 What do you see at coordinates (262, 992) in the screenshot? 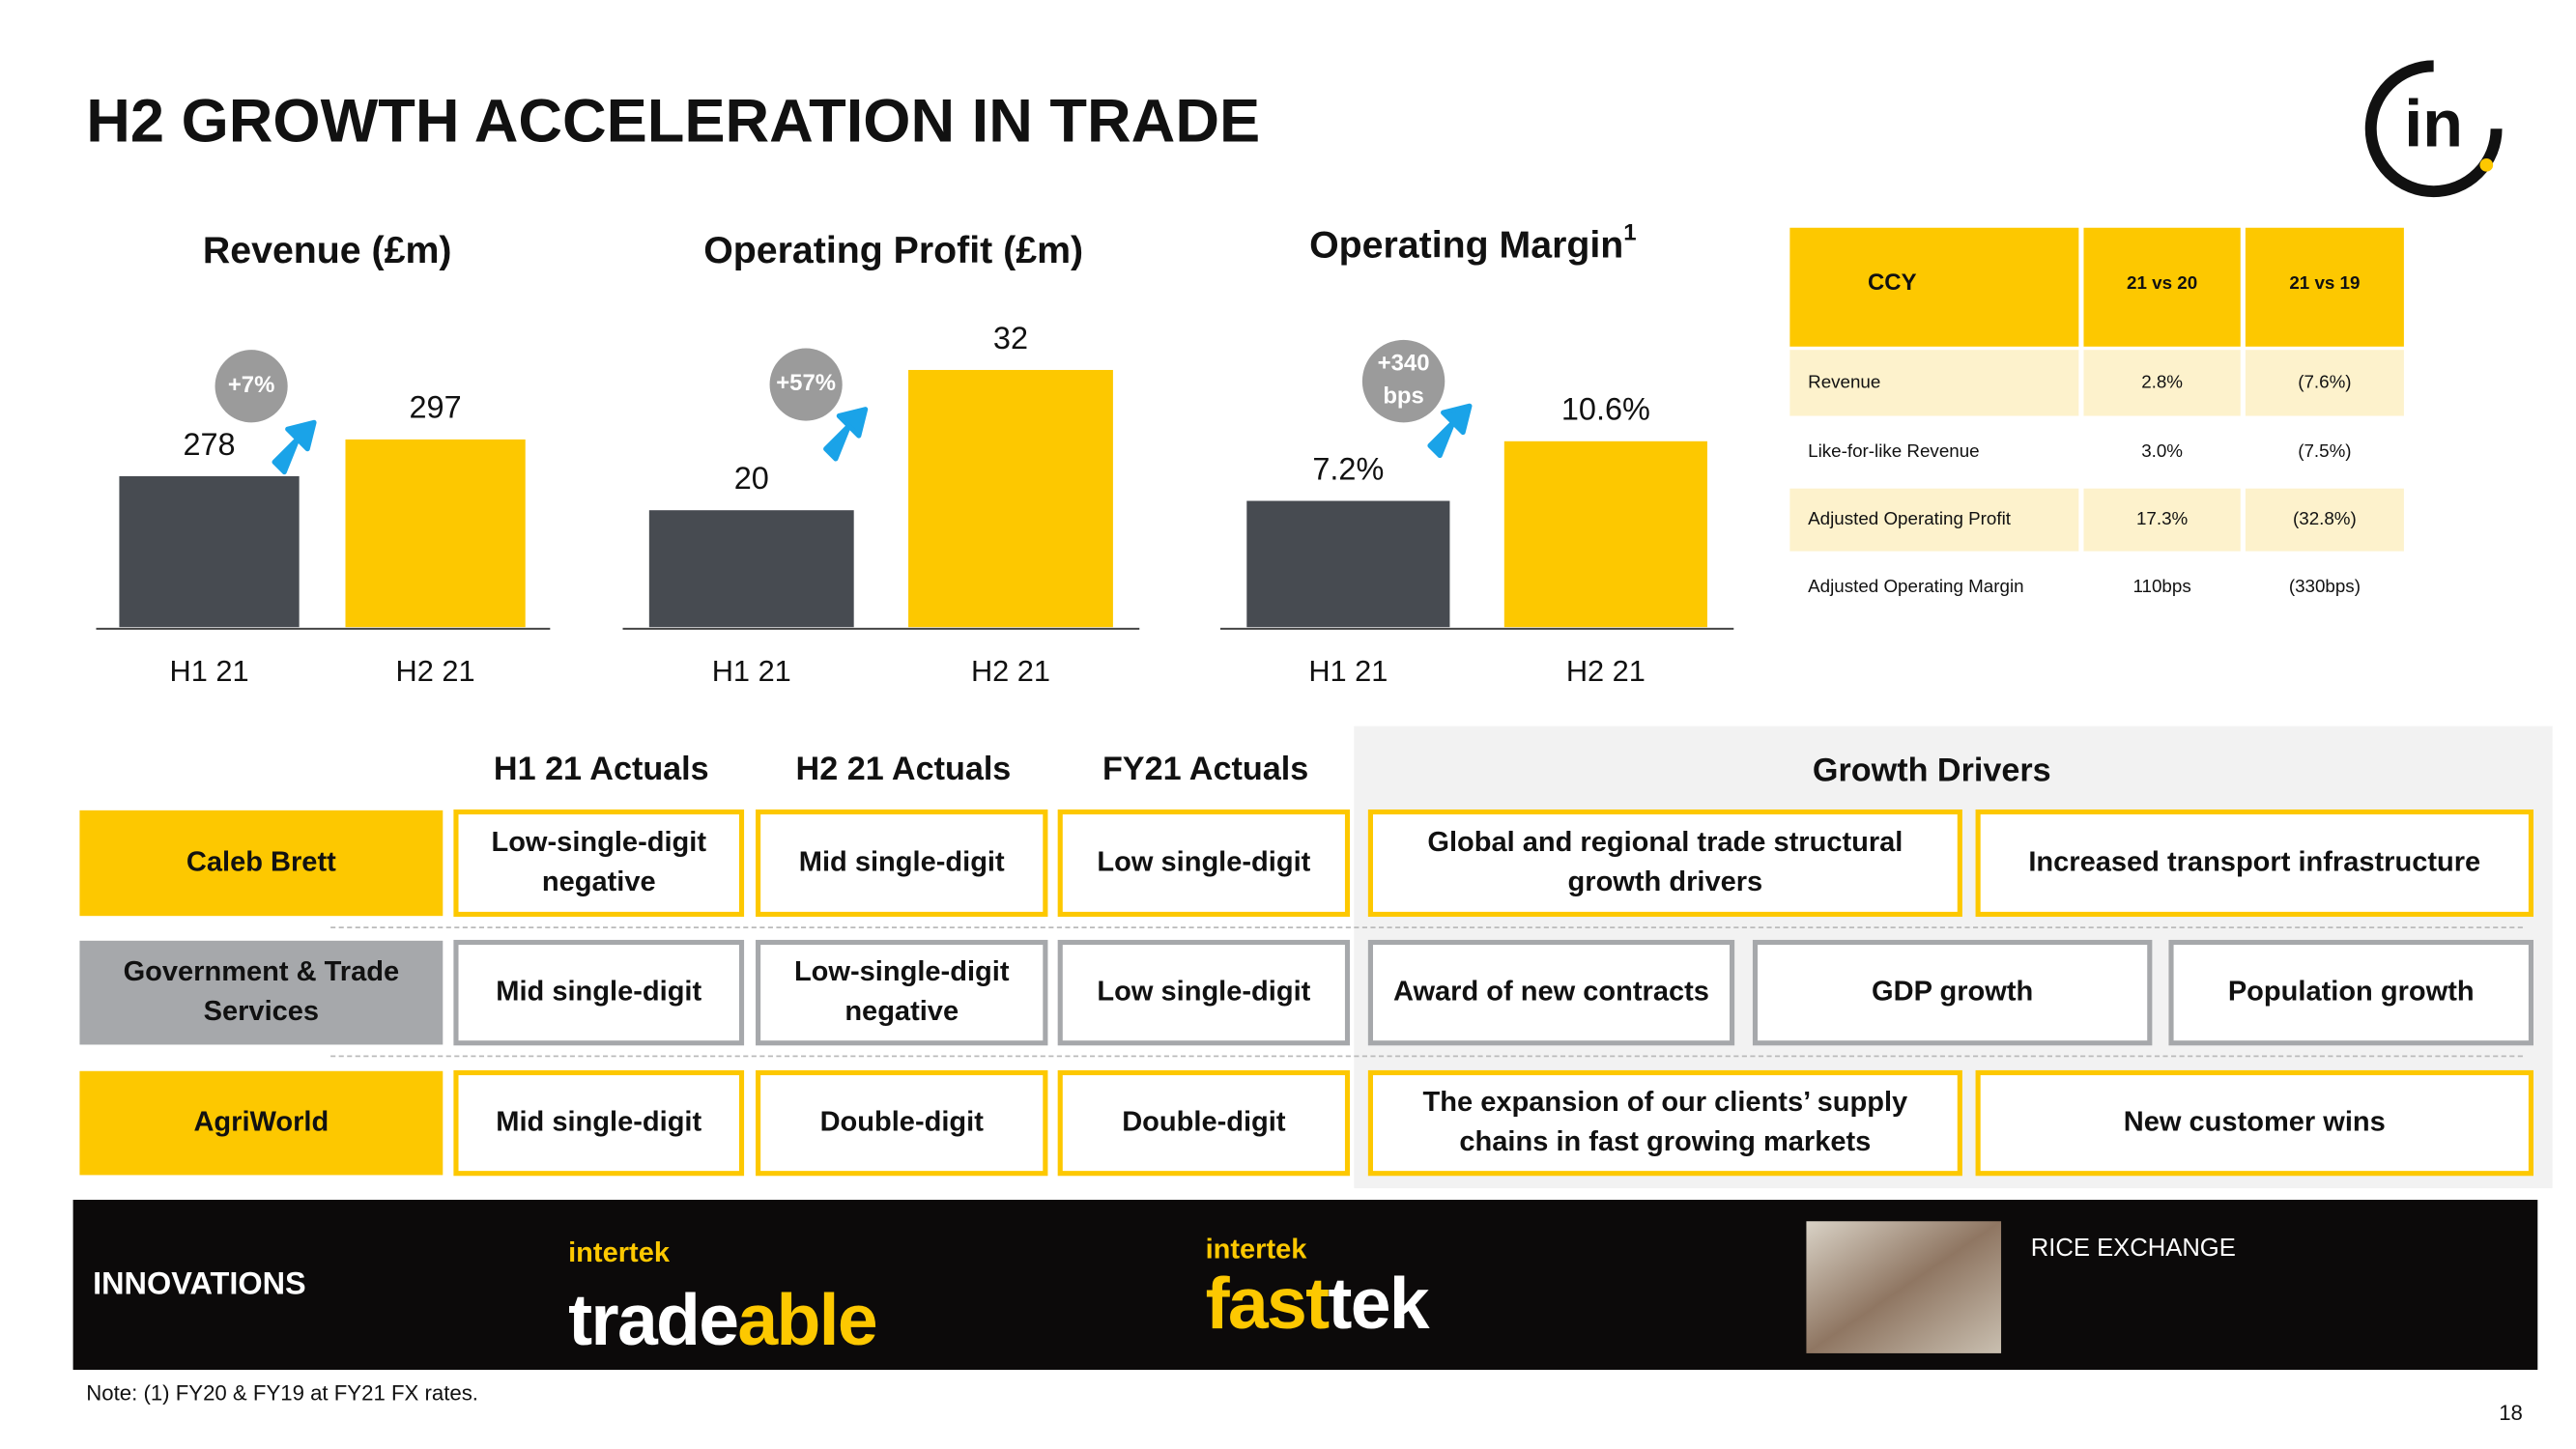
I see `segment-name: Government & Trade Services` at bounding box center [262, 992].